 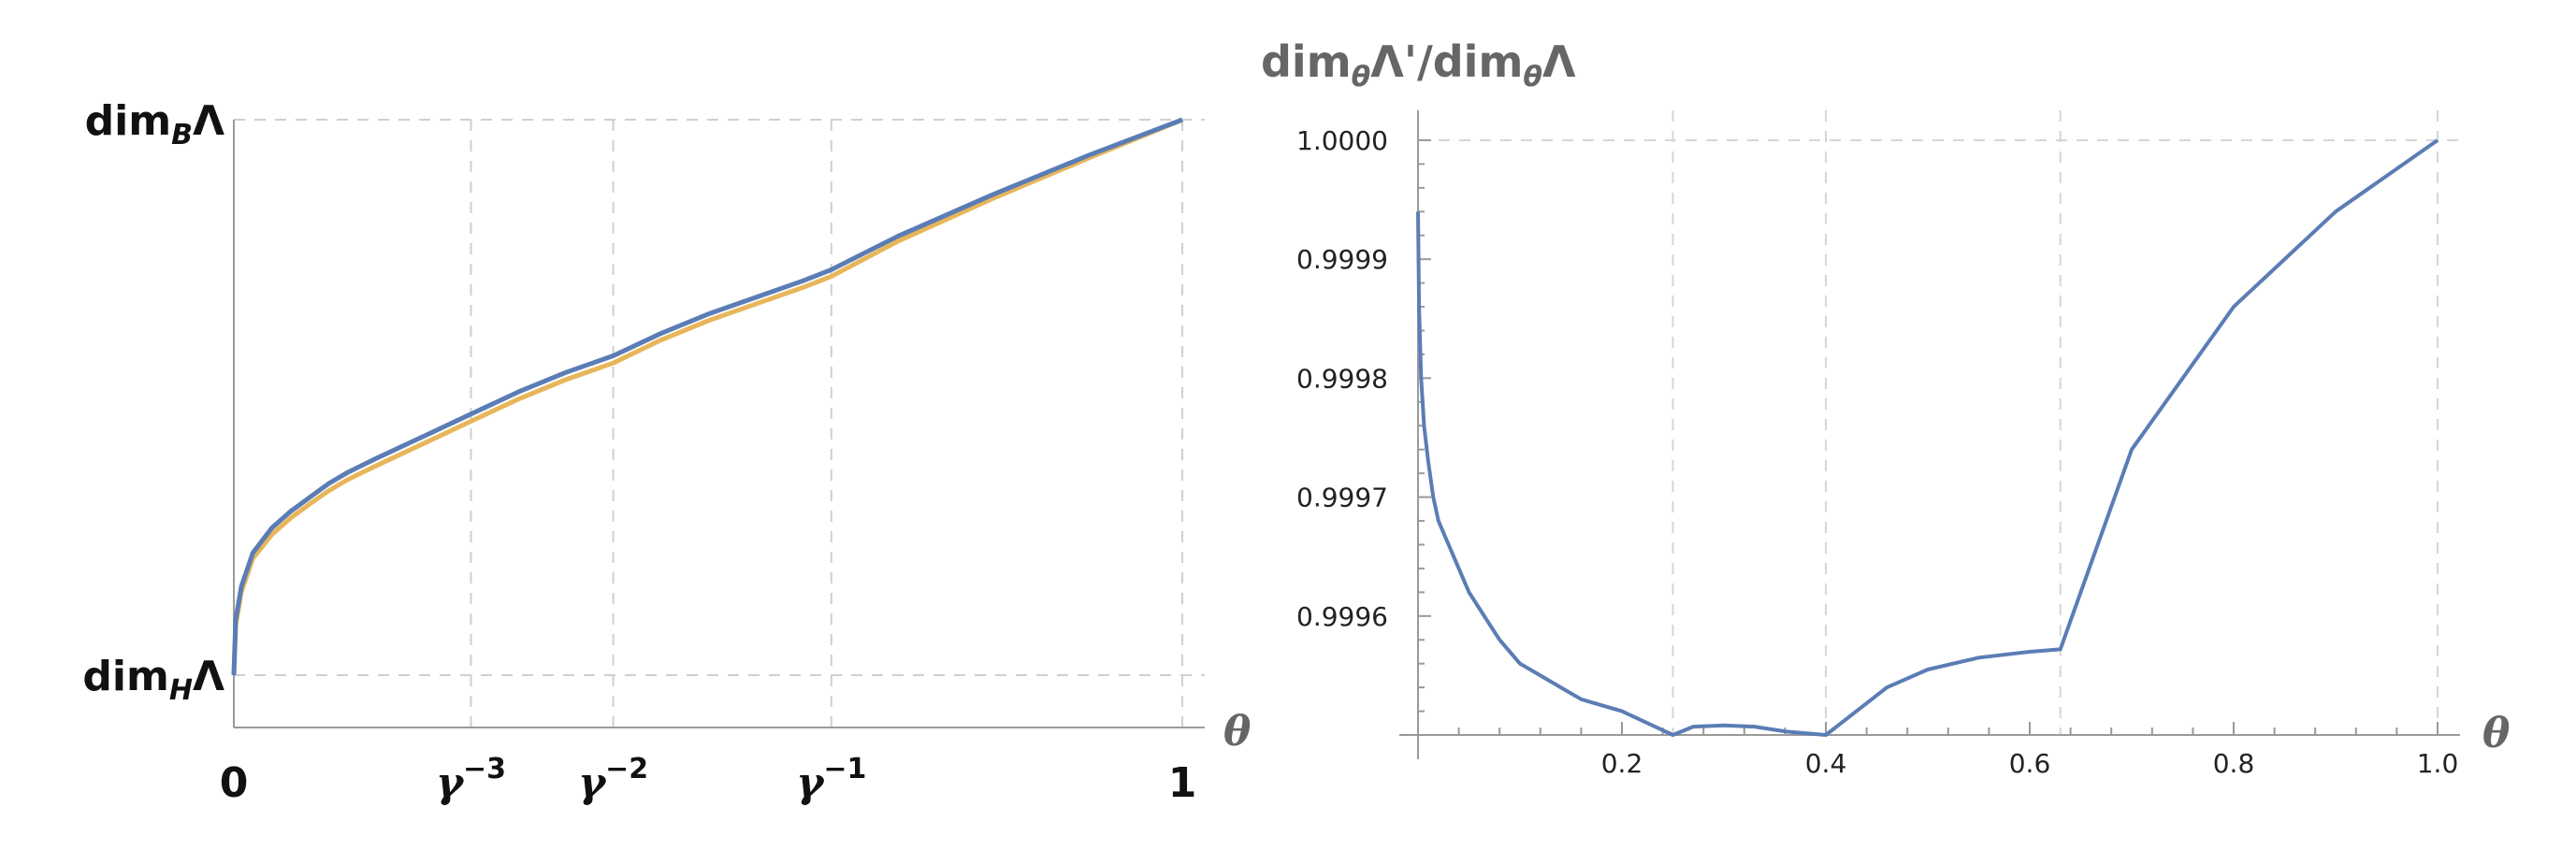 I want to click on right-ylabel-mid: Λ'/dim, so click(x=1447, y=61).